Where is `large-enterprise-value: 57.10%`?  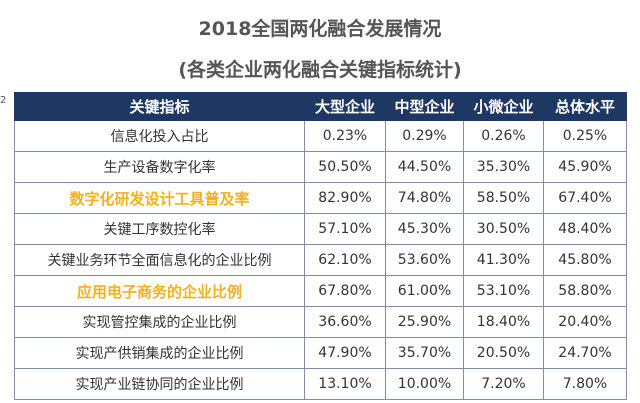 large-enterprise-value: 57.10% is located at coordinates (345, 229).